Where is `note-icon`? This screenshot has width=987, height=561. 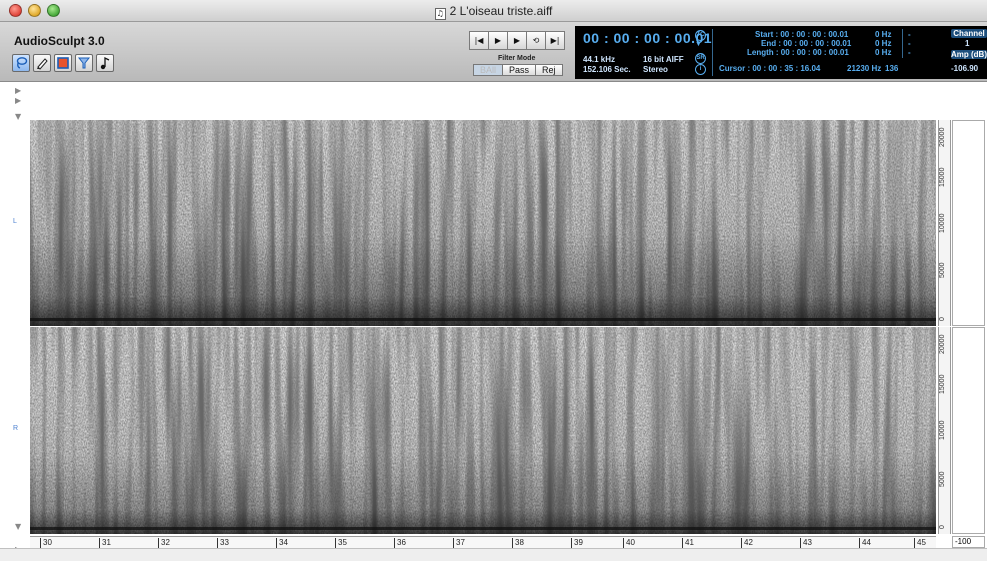
note-icon is located at coordinates (105, 63).